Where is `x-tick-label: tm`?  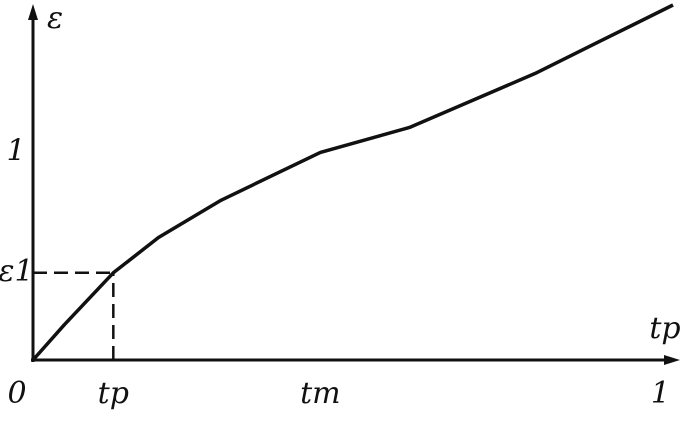 x-tick-label: tm is located at coordinates (320, 393).